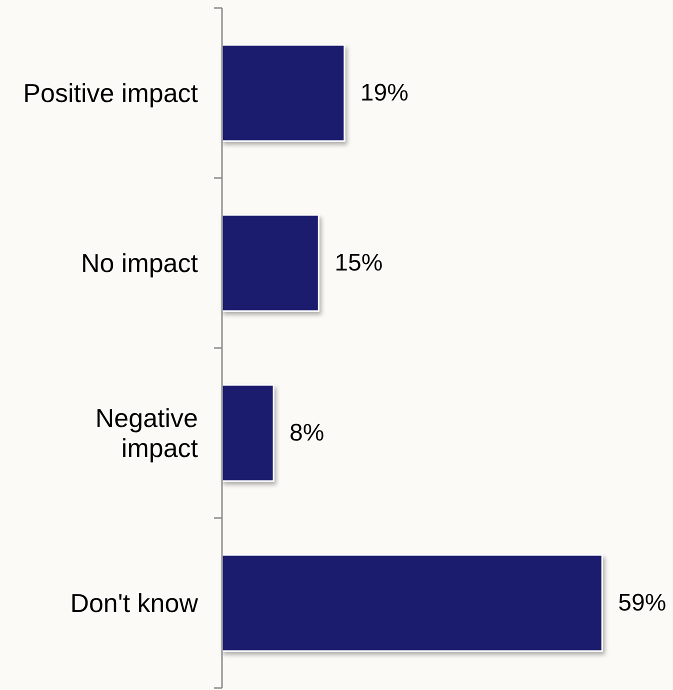 Image resolution: width=673 pixels, height=690 pixels. Describe the element at coordinates (307, 433) in the screenshot. I see `data-label: 8%` at that location.